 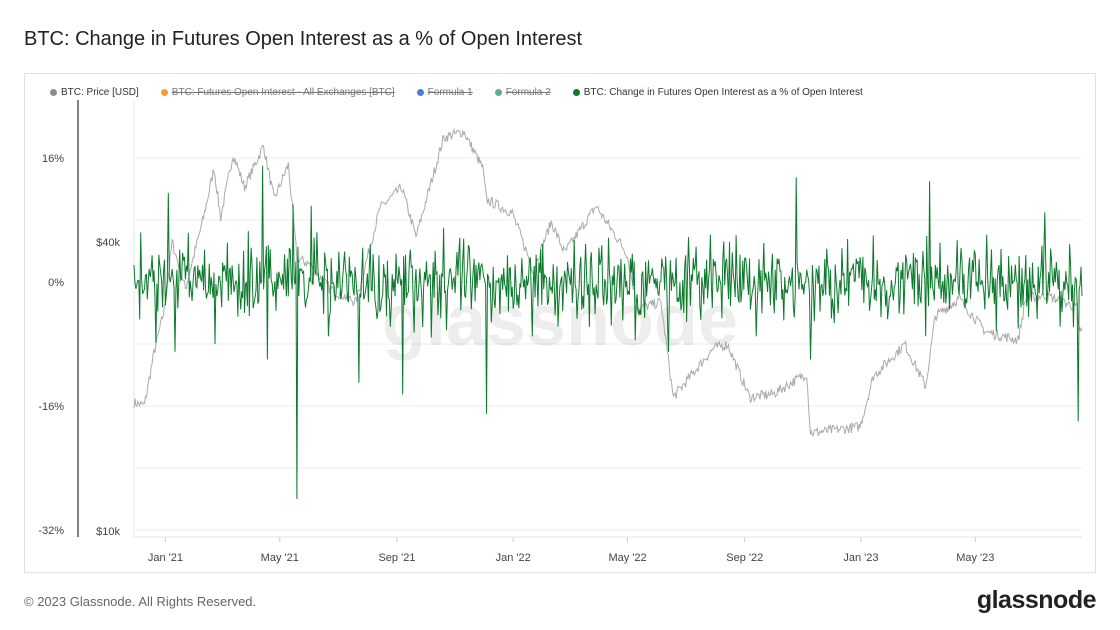 I want to click on y-left-tick-label: 0%, so click(x=56, y=283).